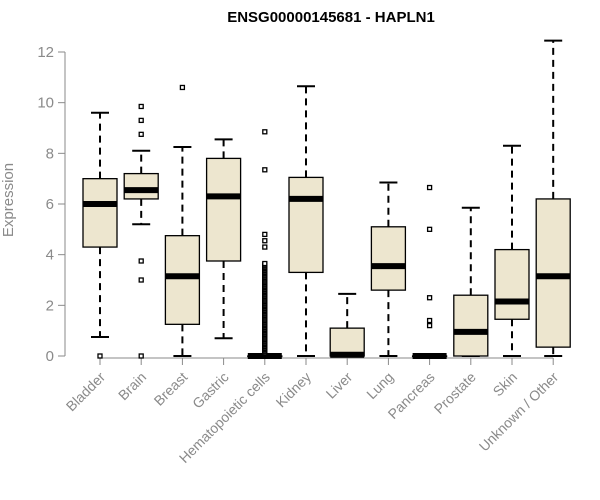  What do you see at coordinates (294, 390) in the screenshot?
I see `x-tick-label: Kidney` at bounding box center [294, 390].